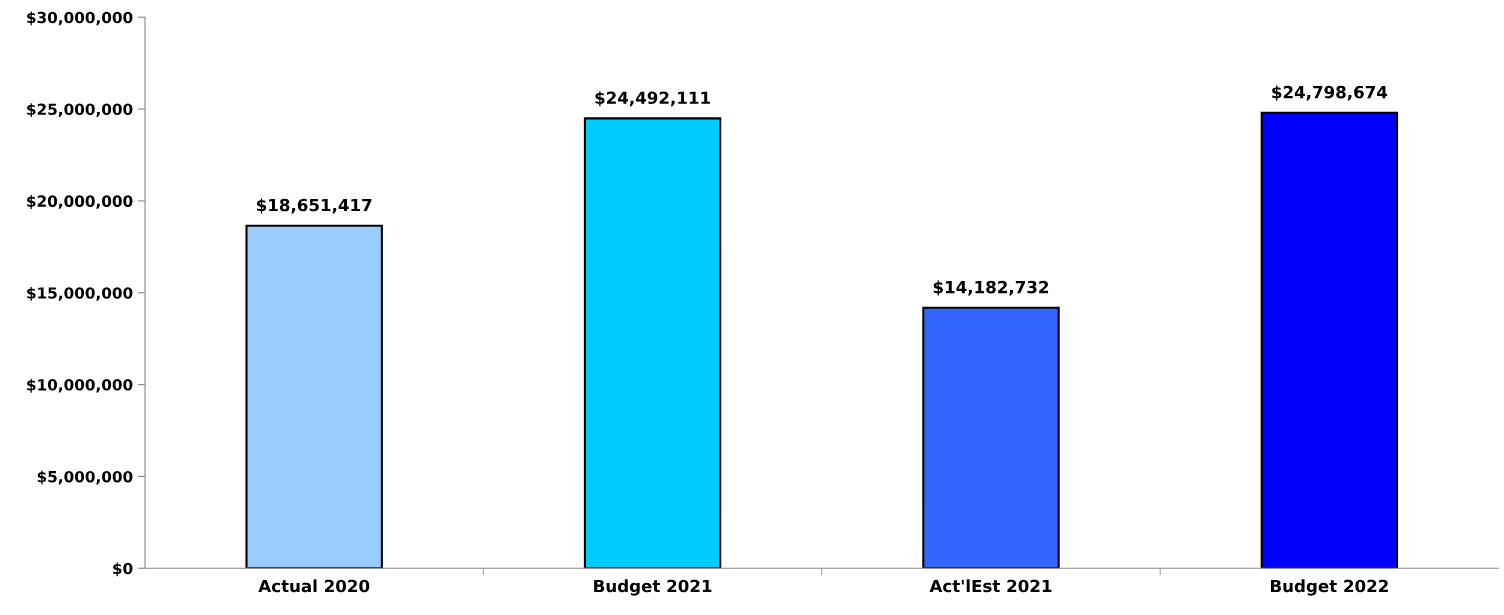  I want to click on data-label: $18,651,417, so click(314, 206).